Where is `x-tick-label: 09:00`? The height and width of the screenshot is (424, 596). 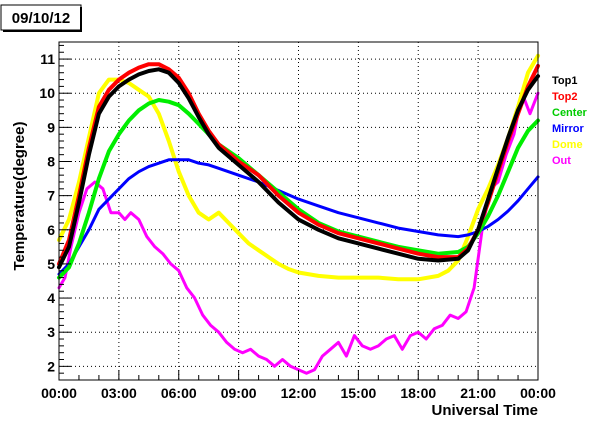 x-tick-label: 09:00 is located at coordinates (239, 393).